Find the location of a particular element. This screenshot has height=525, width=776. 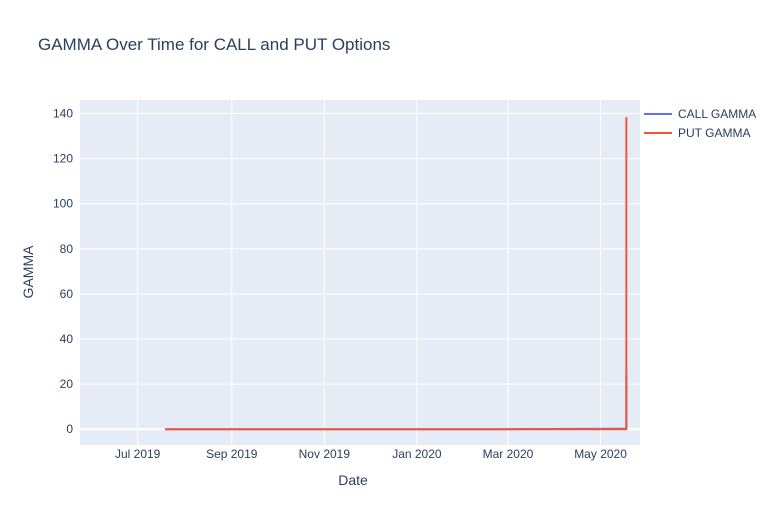

legend-label: CALL GAMMA is located at coordinates (717, 114).